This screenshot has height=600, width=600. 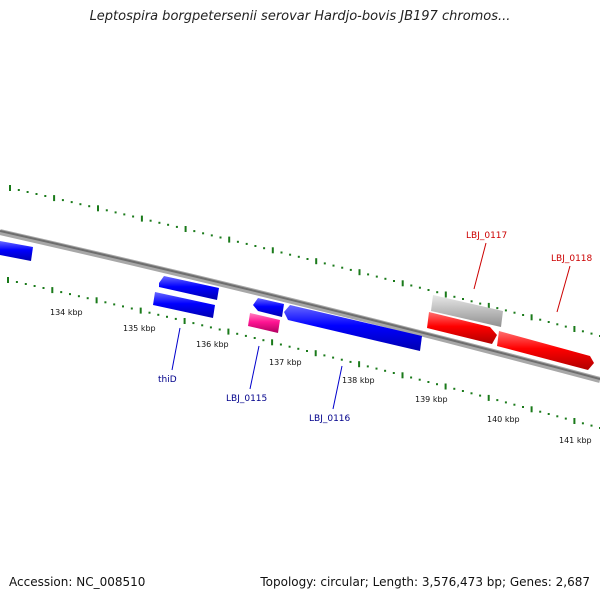 I want to click on gene-label-lbj-0115: LBJ_0115, so click(x=246, y=399).